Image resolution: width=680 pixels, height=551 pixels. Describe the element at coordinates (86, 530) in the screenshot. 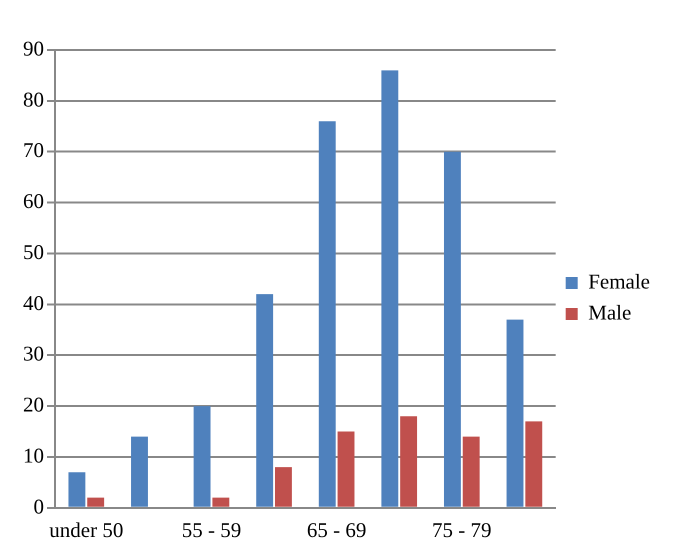

I see `x-tick-label: under 50` at that location.